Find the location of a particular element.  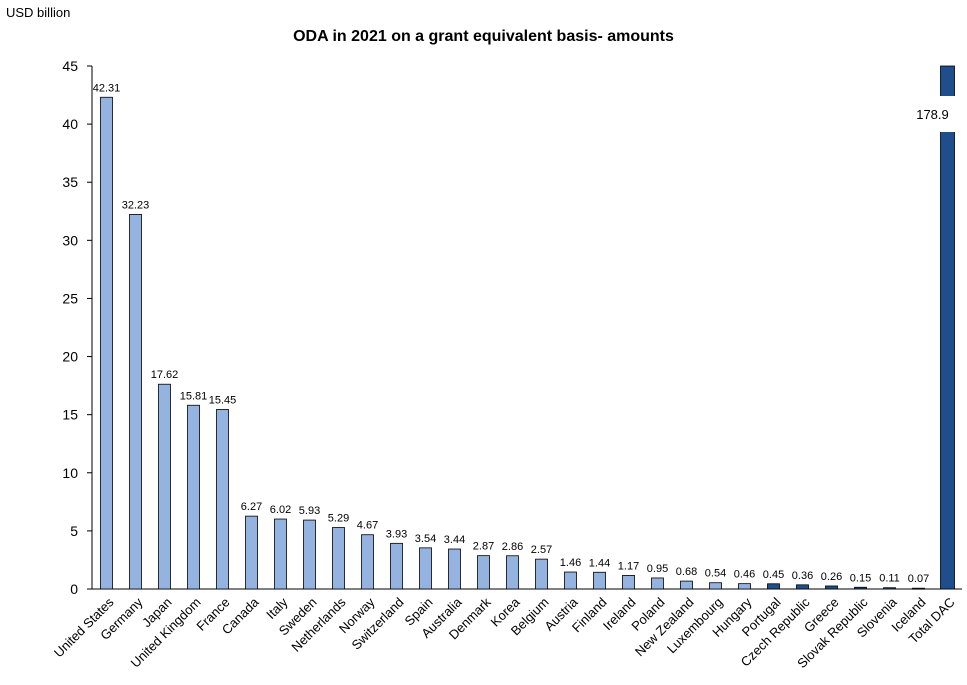

bar-norway is located at coordinates (367, 562).